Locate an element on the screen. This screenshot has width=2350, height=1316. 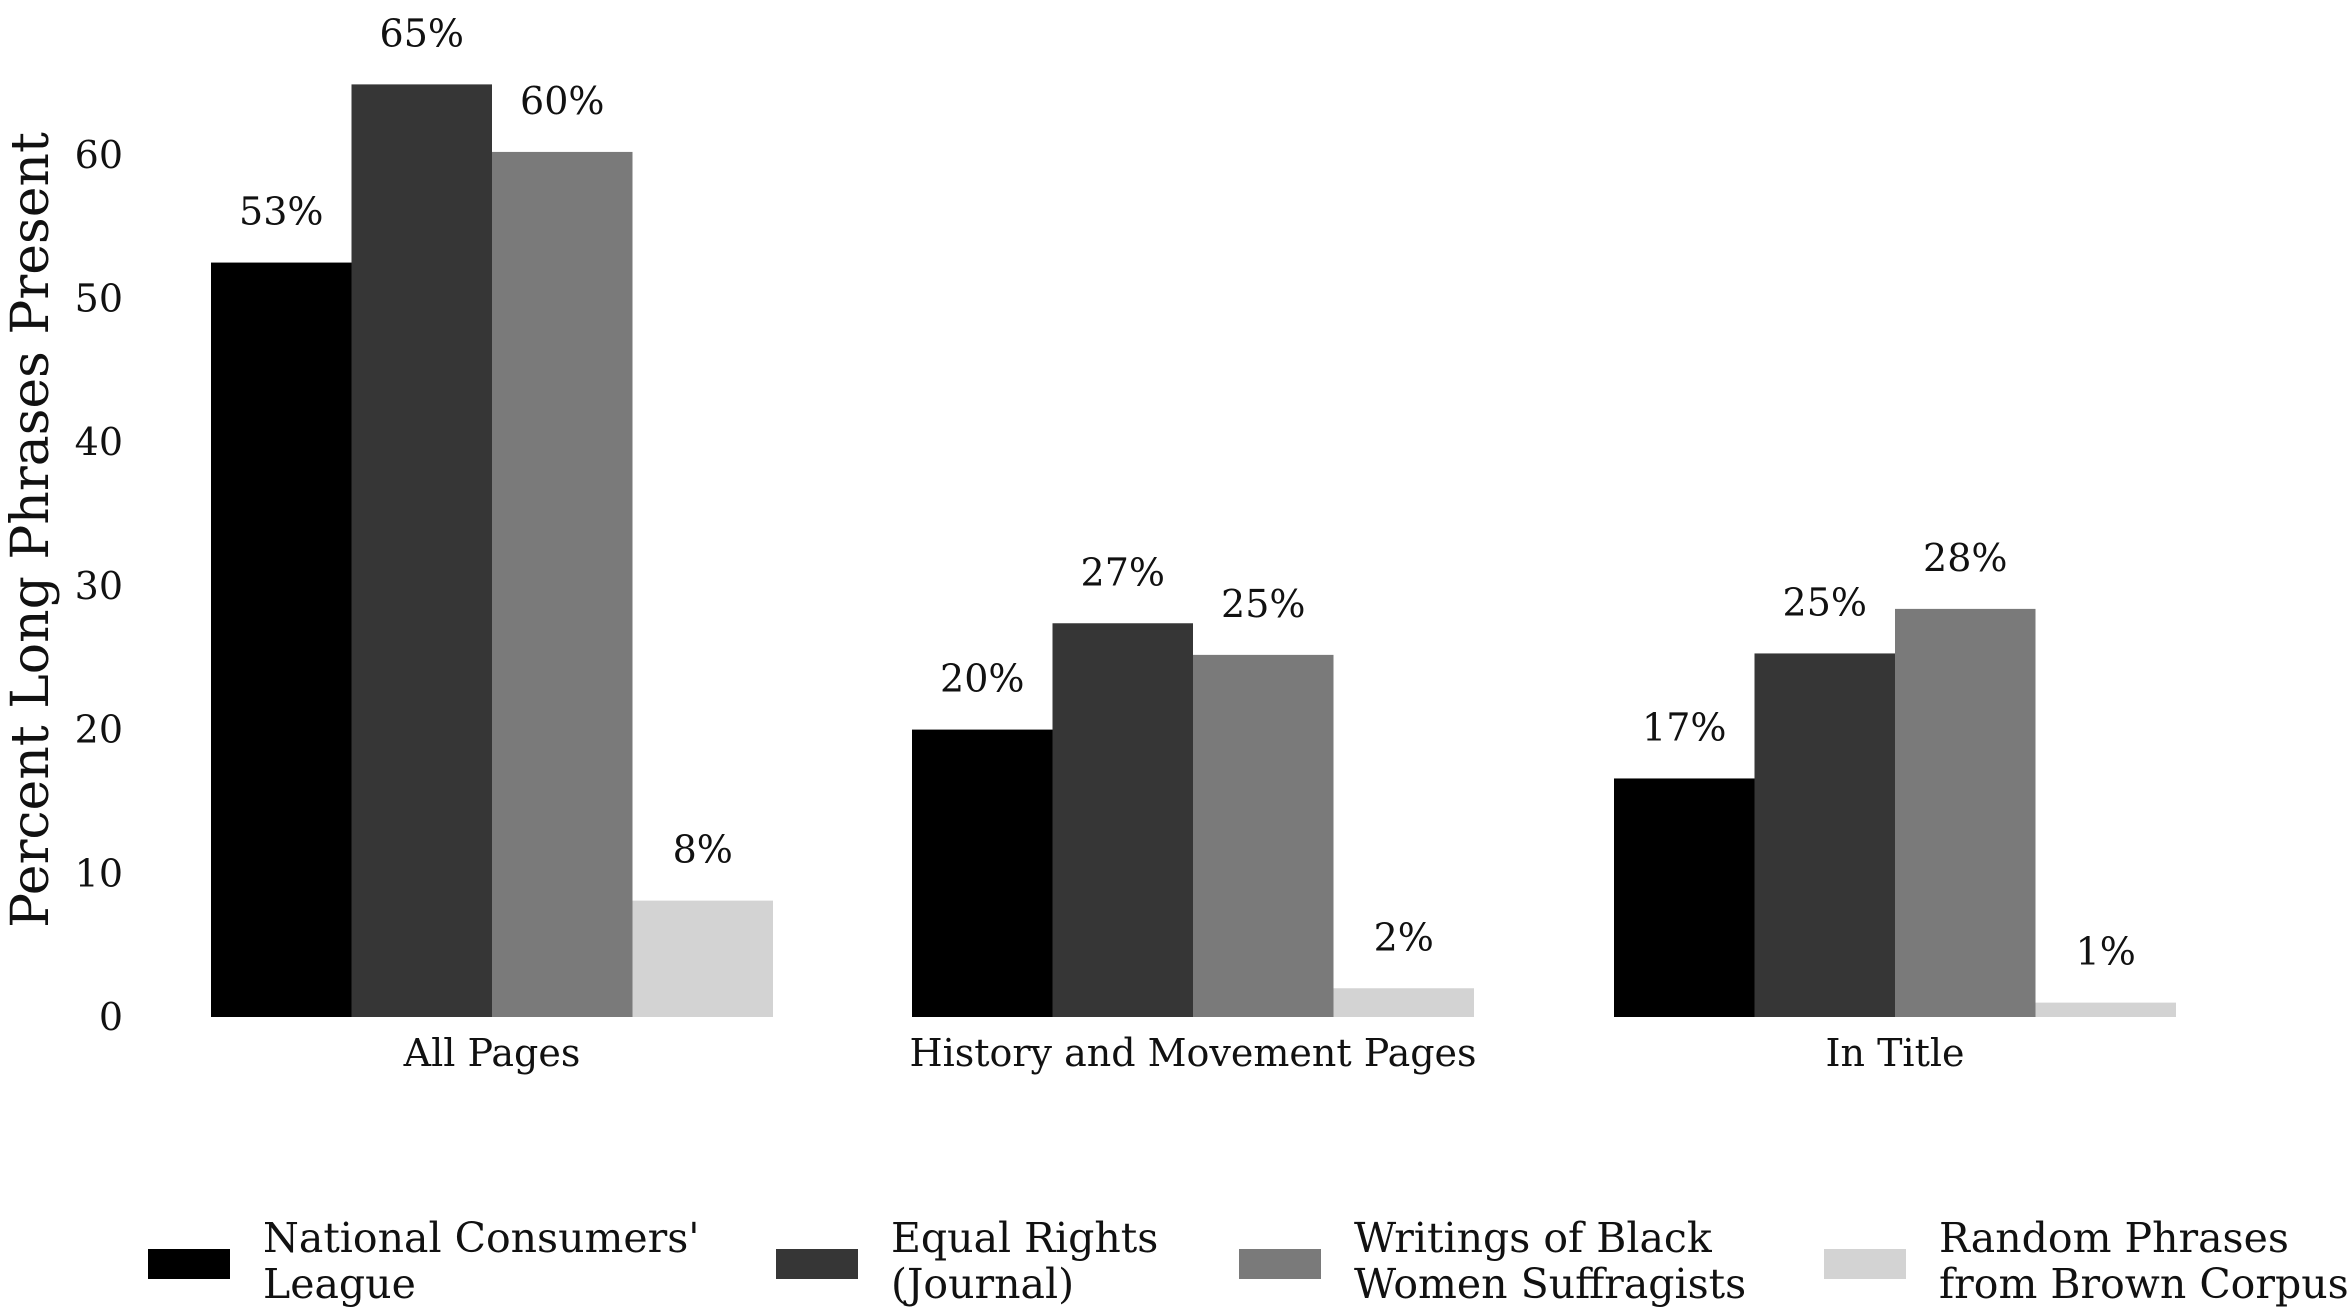
y-tick-label: 30 is located at coordinates (99, 586).